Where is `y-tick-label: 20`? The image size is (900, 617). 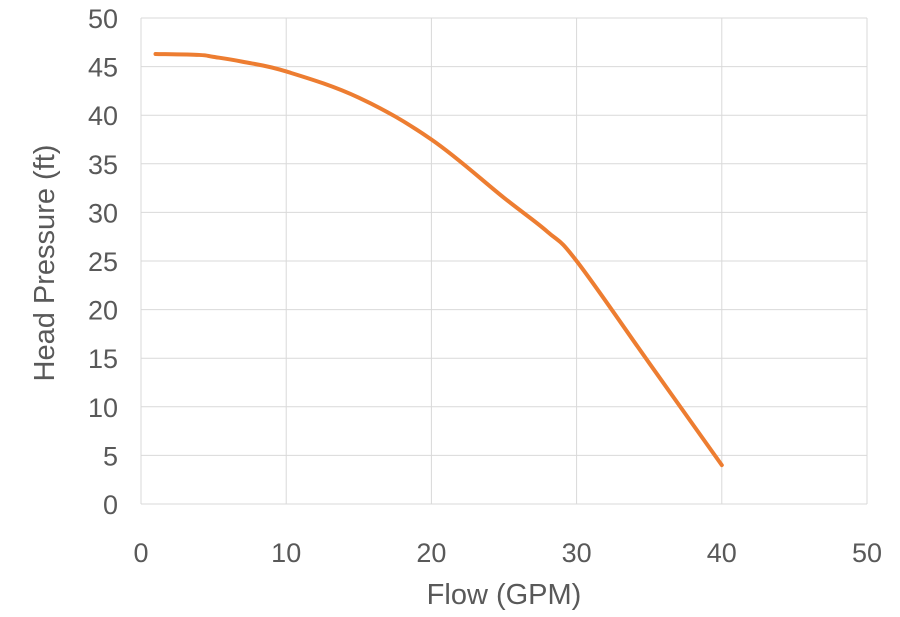
y-tick-label: 20 is located at coordinates (103, 311).